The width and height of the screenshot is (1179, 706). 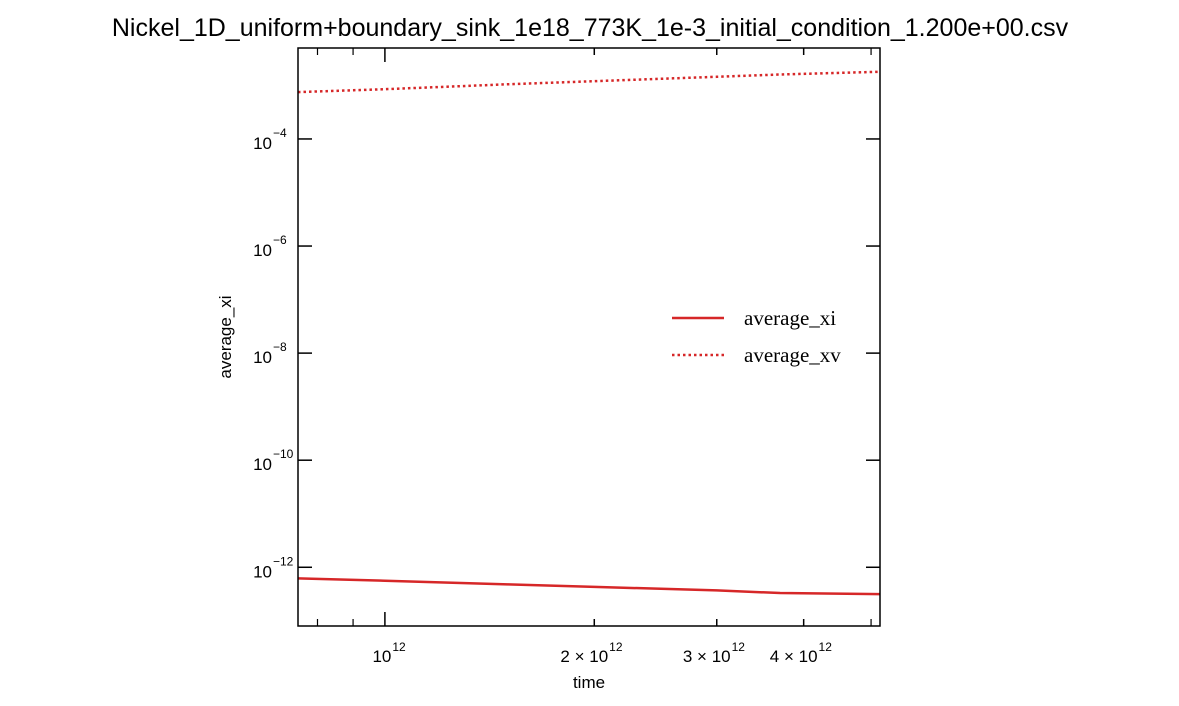 I want to click on y-tick-label-exponent: −10, so click(x=283, y=454).